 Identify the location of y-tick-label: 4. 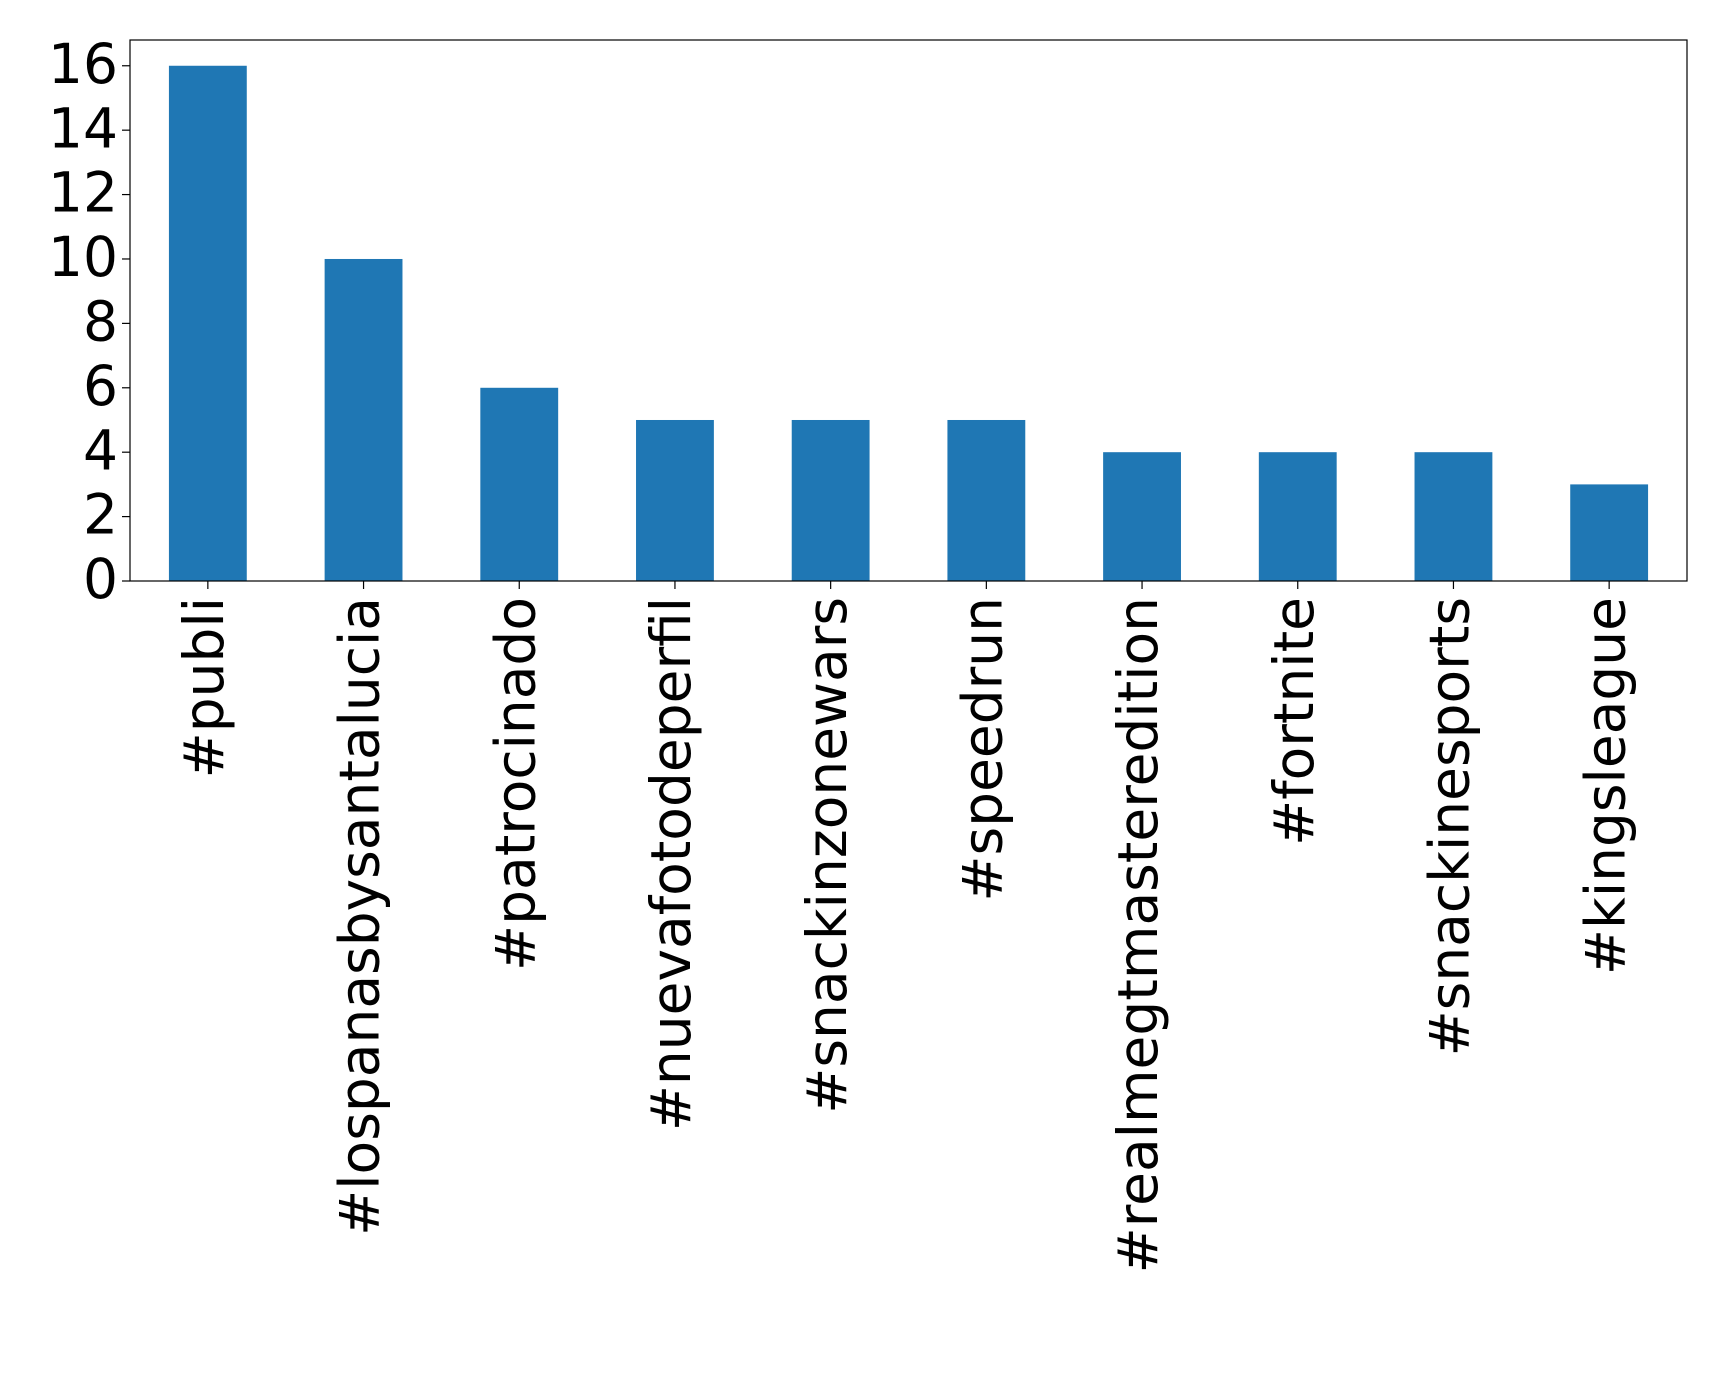
(100, 450).